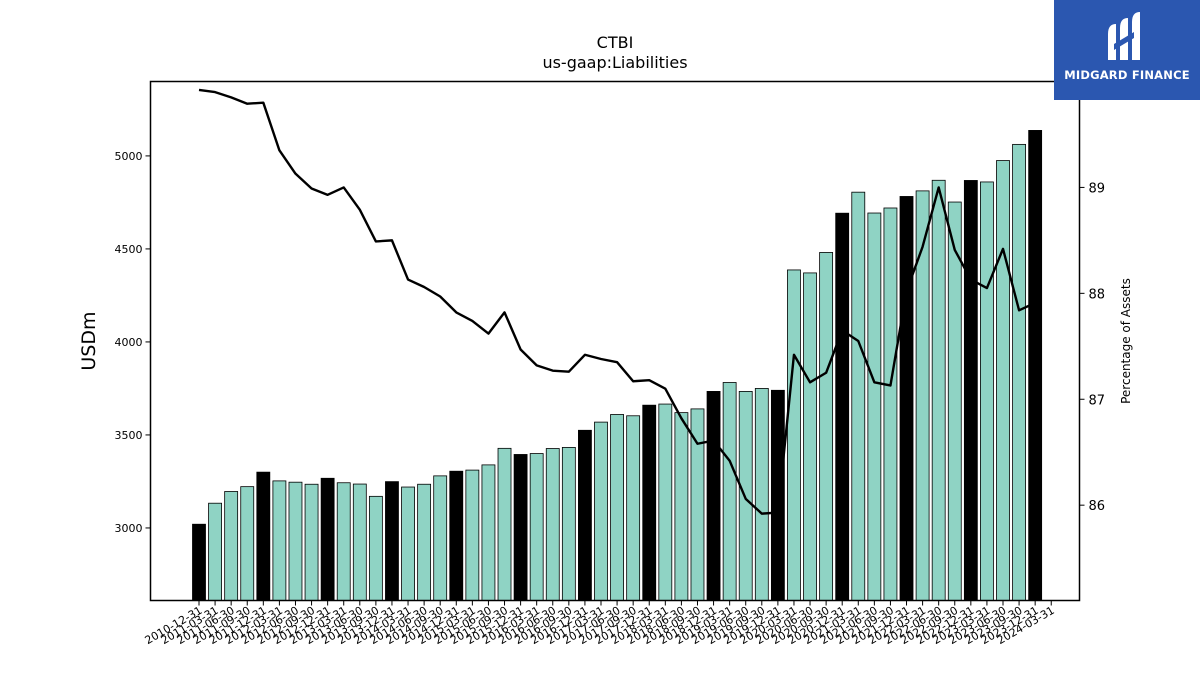 The height and width of the screenshot is (679, 1200). I want to click on y-axis-right: 86 87 88 89, so click(1092, 347).